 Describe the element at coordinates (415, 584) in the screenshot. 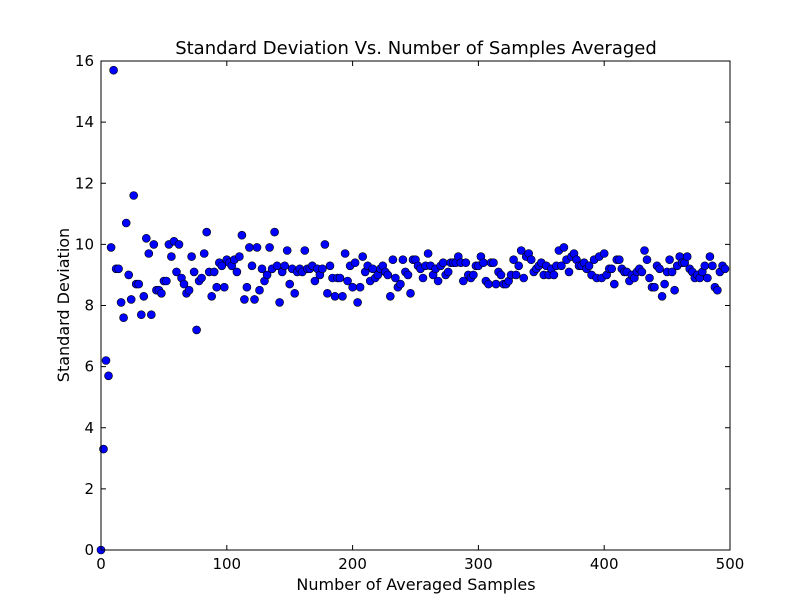

I see `x-axis-label: Number of Averaged Samples` at that location.